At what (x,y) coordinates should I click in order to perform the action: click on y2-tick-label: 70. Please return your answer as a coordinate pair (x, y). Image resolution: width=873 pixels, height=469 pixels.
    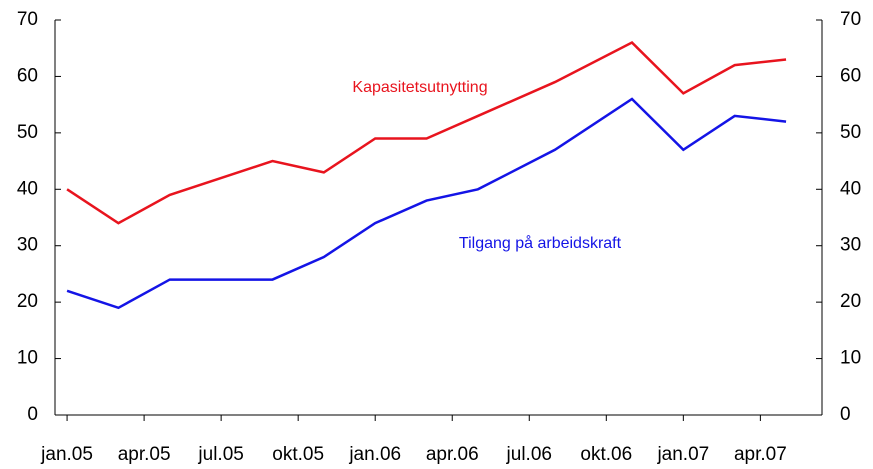
    Looking at the image, I should click on (850, 19).